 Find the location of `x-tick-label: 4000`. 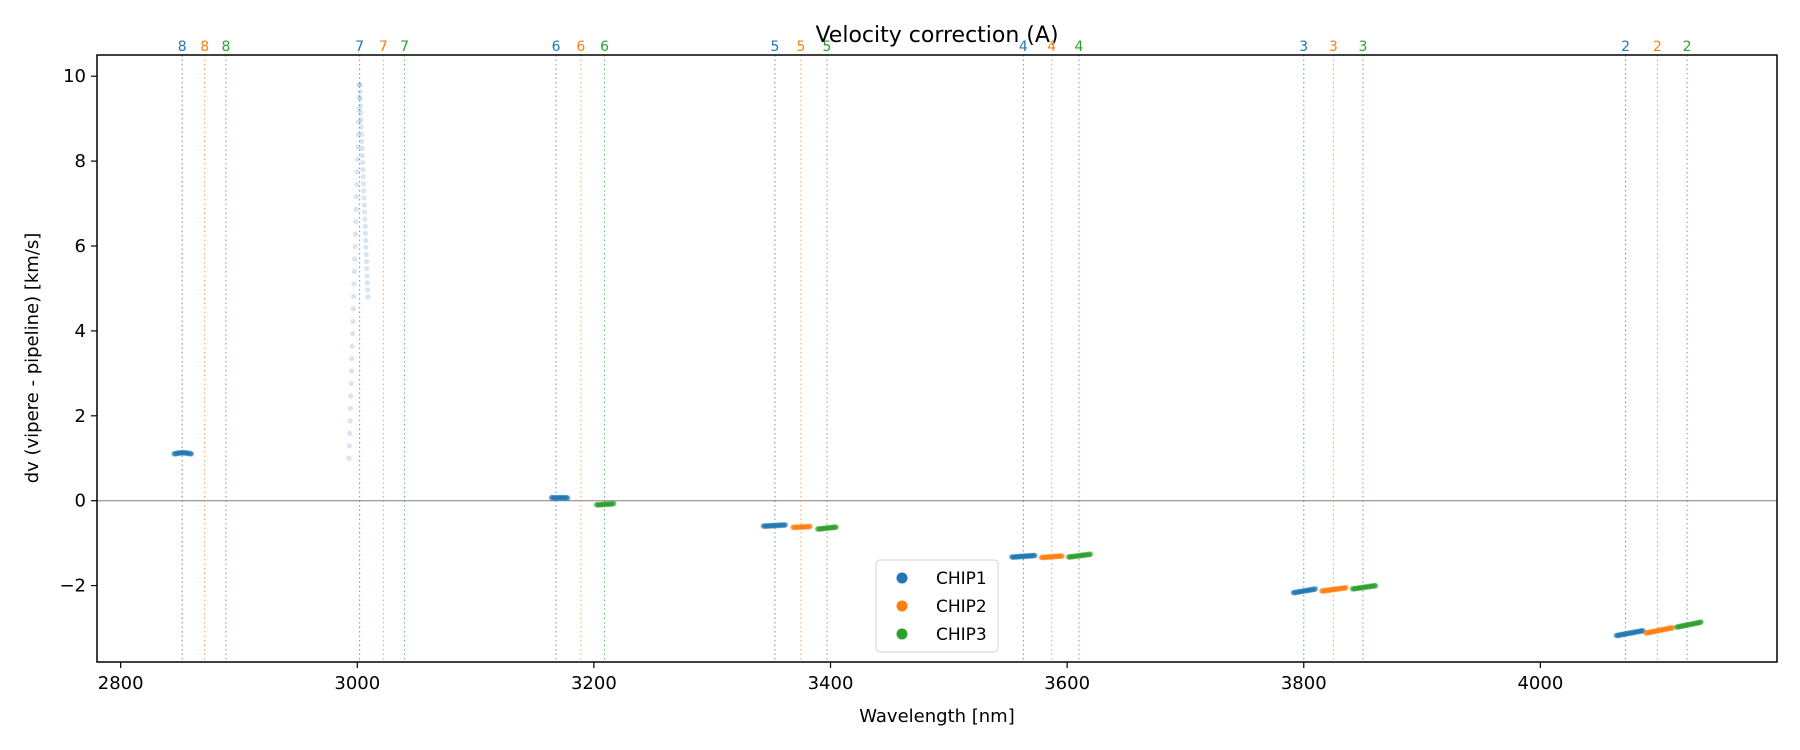

x-tick-label: 4000 is located at coordinates (1540, 683).